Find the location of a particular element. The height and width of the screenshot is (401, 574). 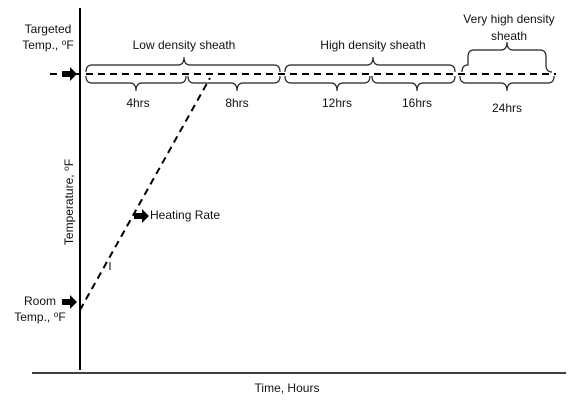

heating-line is located at coordinates (145, 194).